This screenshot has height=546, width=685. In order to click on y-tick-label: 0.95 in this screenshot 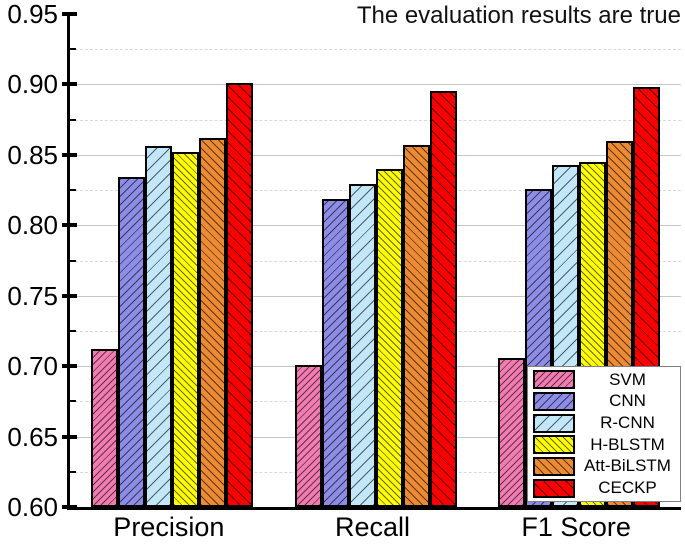, I will do `click(32, 14)`.